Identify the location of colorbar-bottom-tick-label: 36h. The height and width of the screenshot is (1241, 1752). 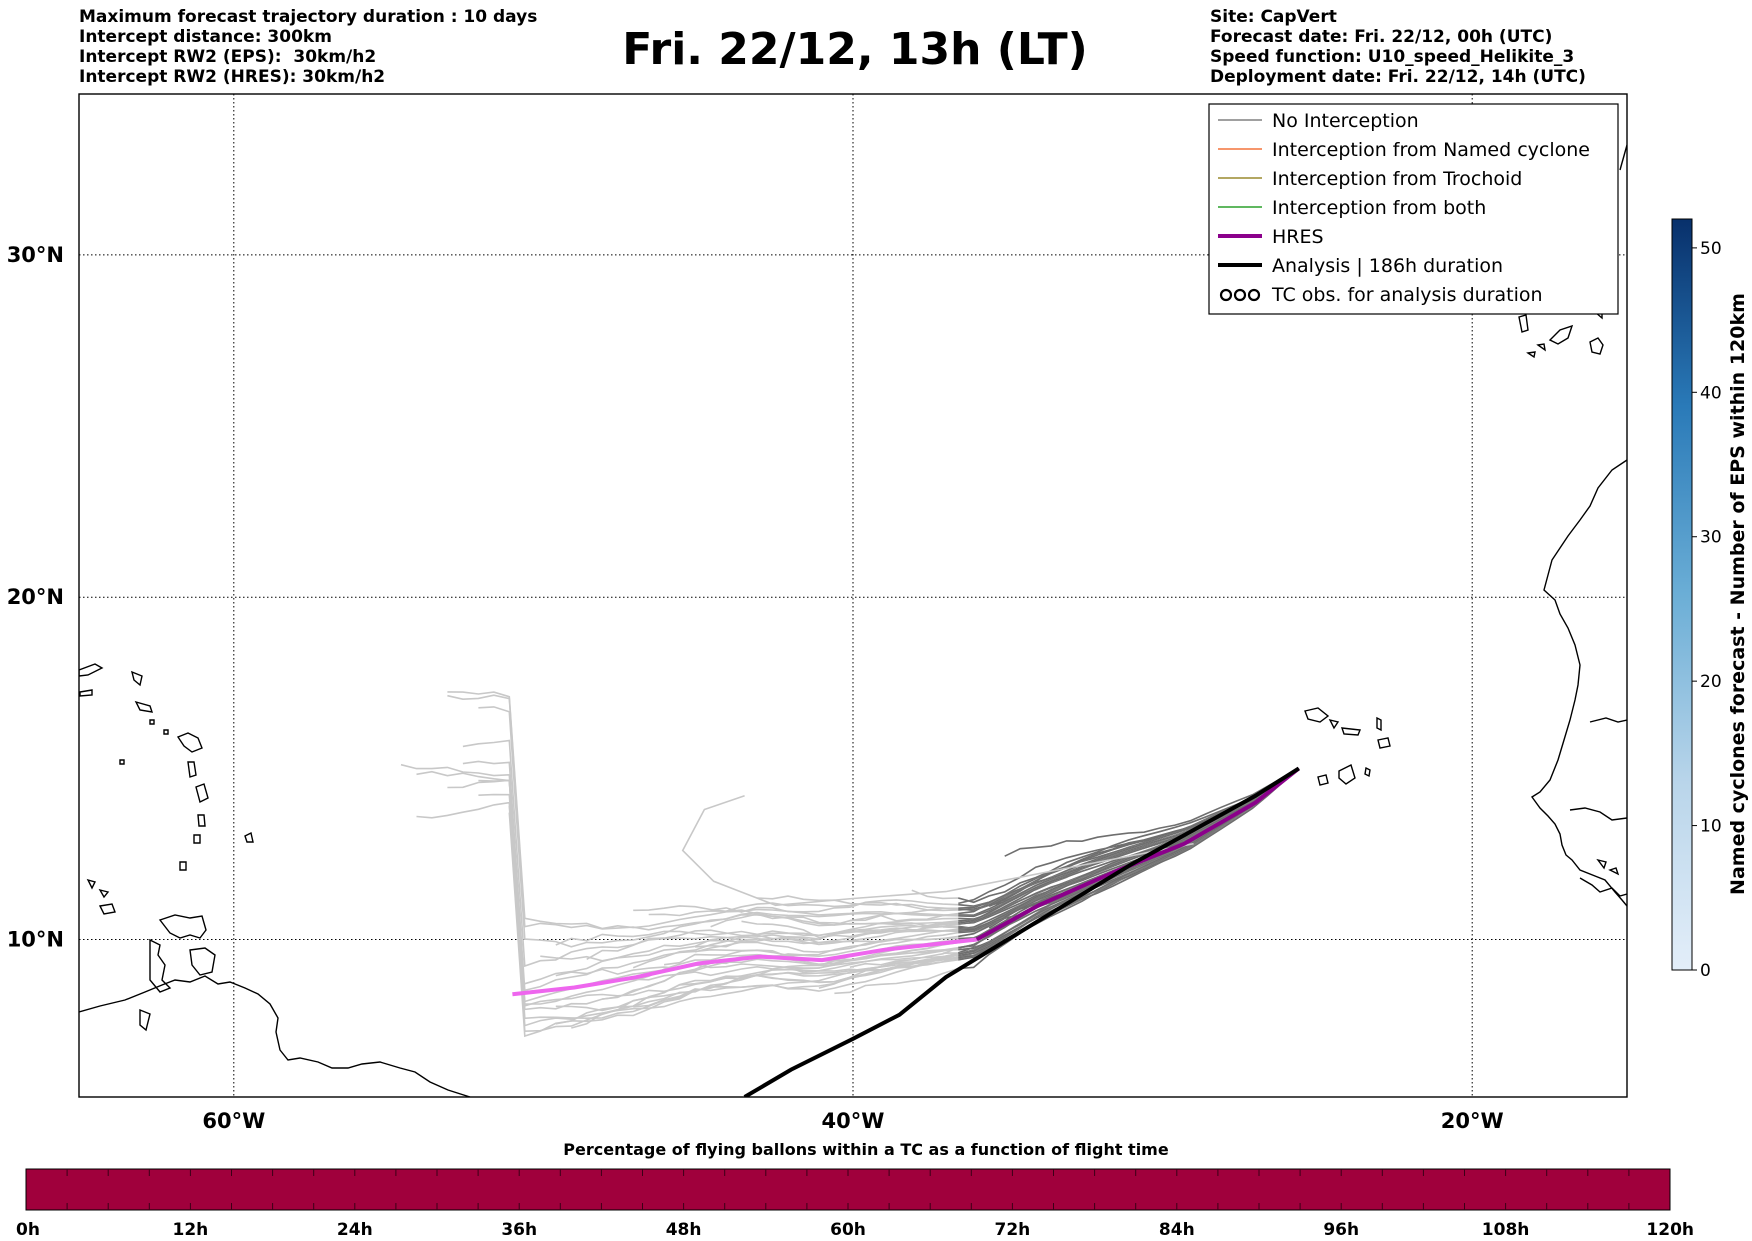
(519, 1230).